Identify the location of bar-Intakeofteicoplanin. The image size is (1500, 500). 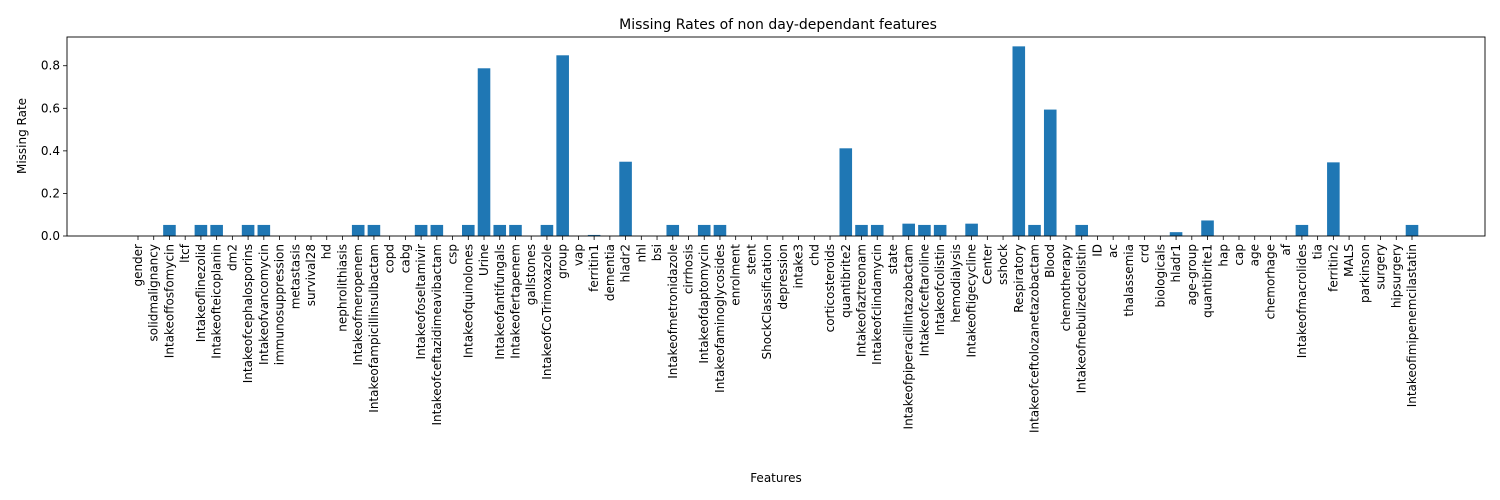
(216, 230).